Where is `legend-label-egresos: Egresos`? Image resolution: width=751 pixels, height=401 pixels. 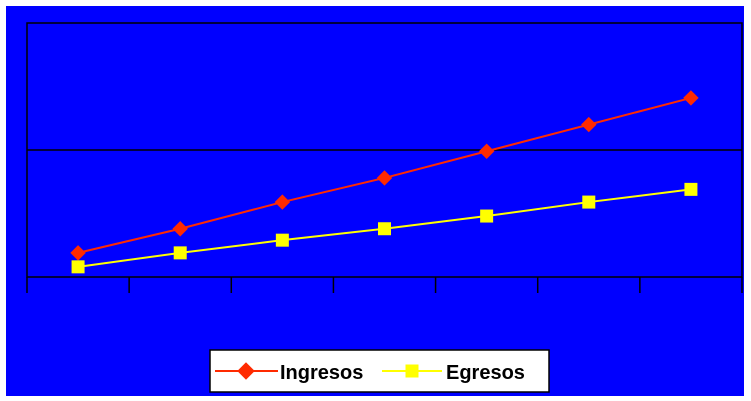 legend-label-egresos: Egresos is located at coordinates (485, 373).